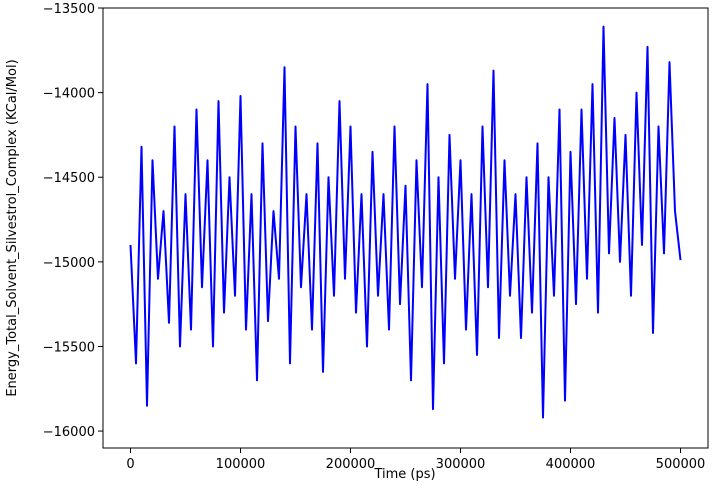 Image resolution: width=720 pixels, height=489 pixels. I want to click on y-tick-label: −14000, so click(69, 94).